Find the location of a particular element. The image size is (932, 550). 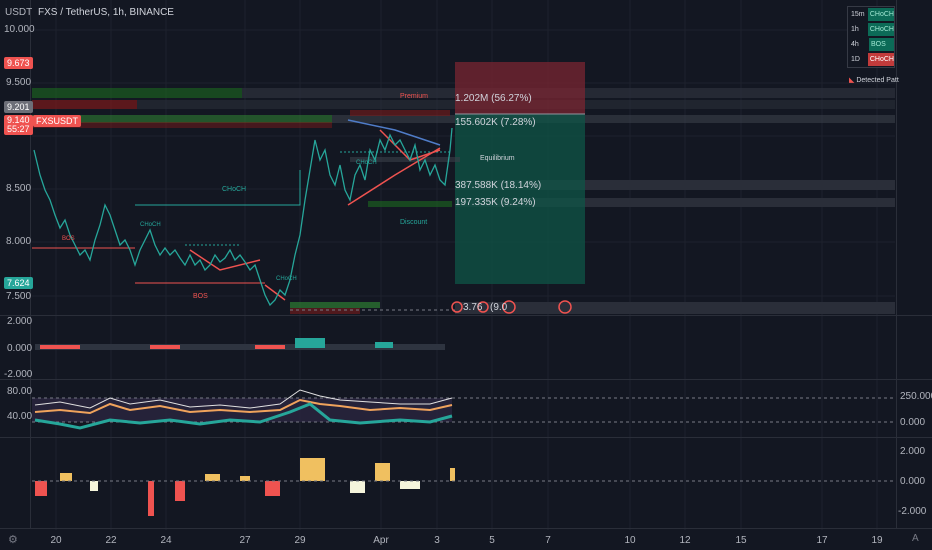

timezone-icon: ⚙ is located at coordinates (13, 540).